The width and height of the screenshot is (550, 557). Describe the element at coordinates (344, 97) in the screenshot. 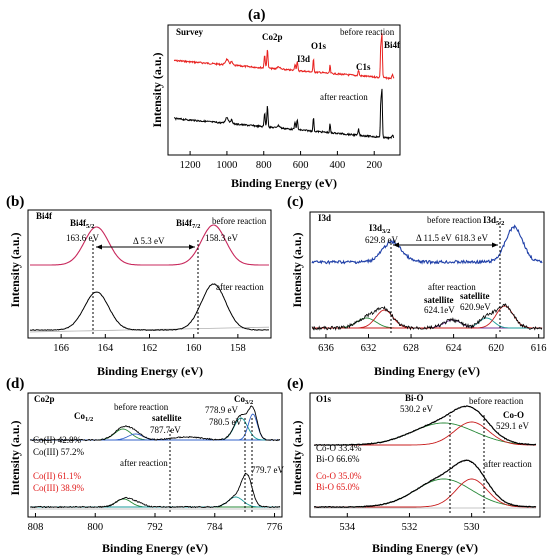

I see `panel-a-after-label: after reaction` at that location.